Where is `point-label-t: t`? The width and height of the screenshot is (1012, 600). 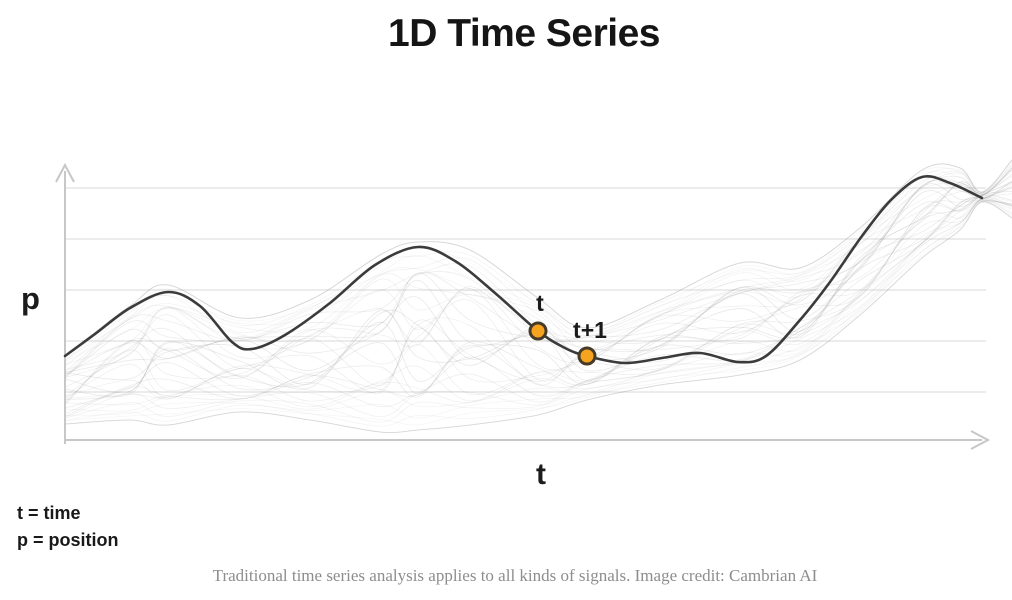 point-label-t: t is located at coordinates (540, 303).